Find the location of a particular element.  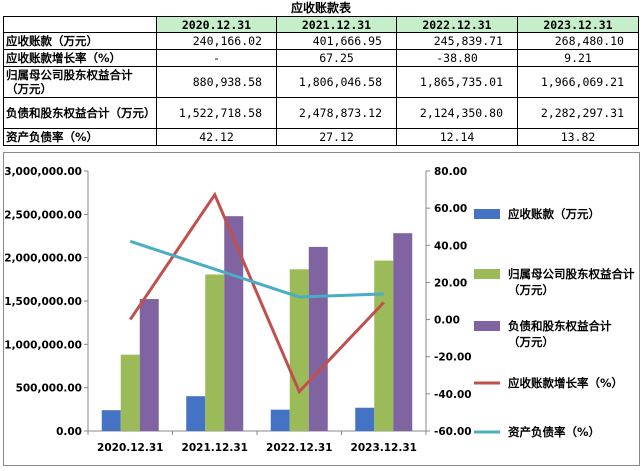

table-cell: 1,806,046.58 is located at coordinates (336, 82).